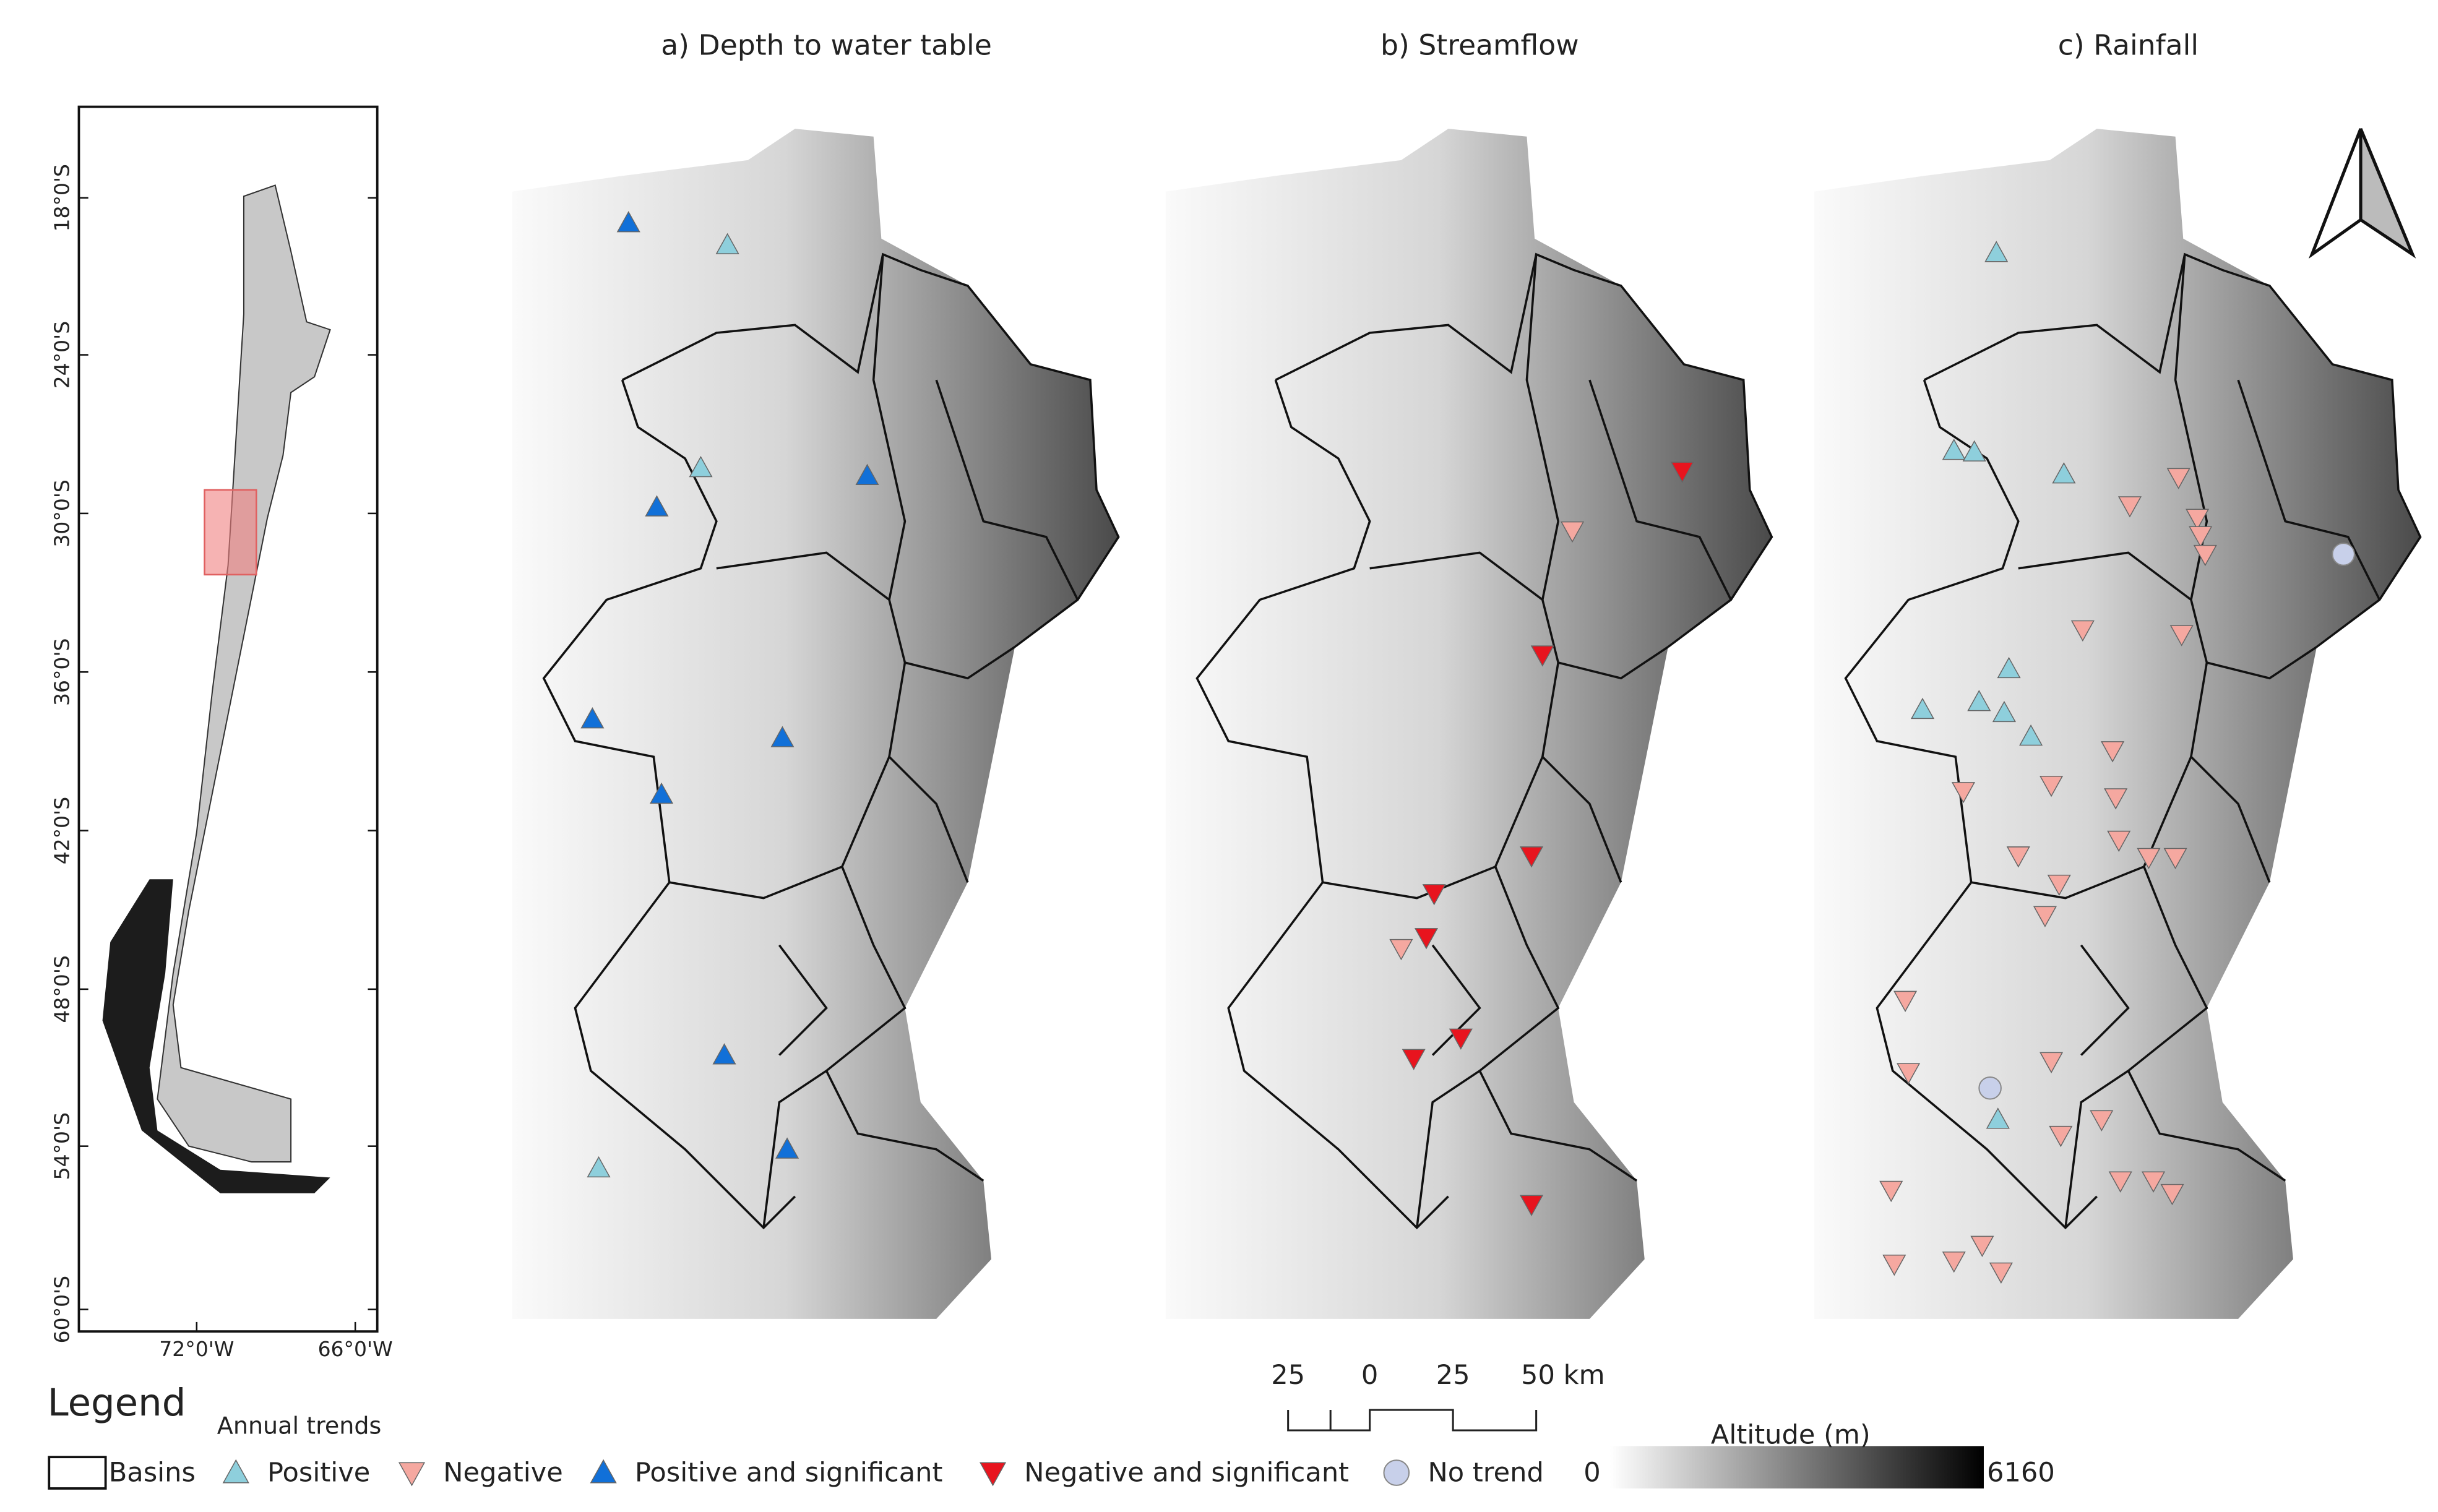  I want to click on lat-label: 24°0'S, so click(62, 355).